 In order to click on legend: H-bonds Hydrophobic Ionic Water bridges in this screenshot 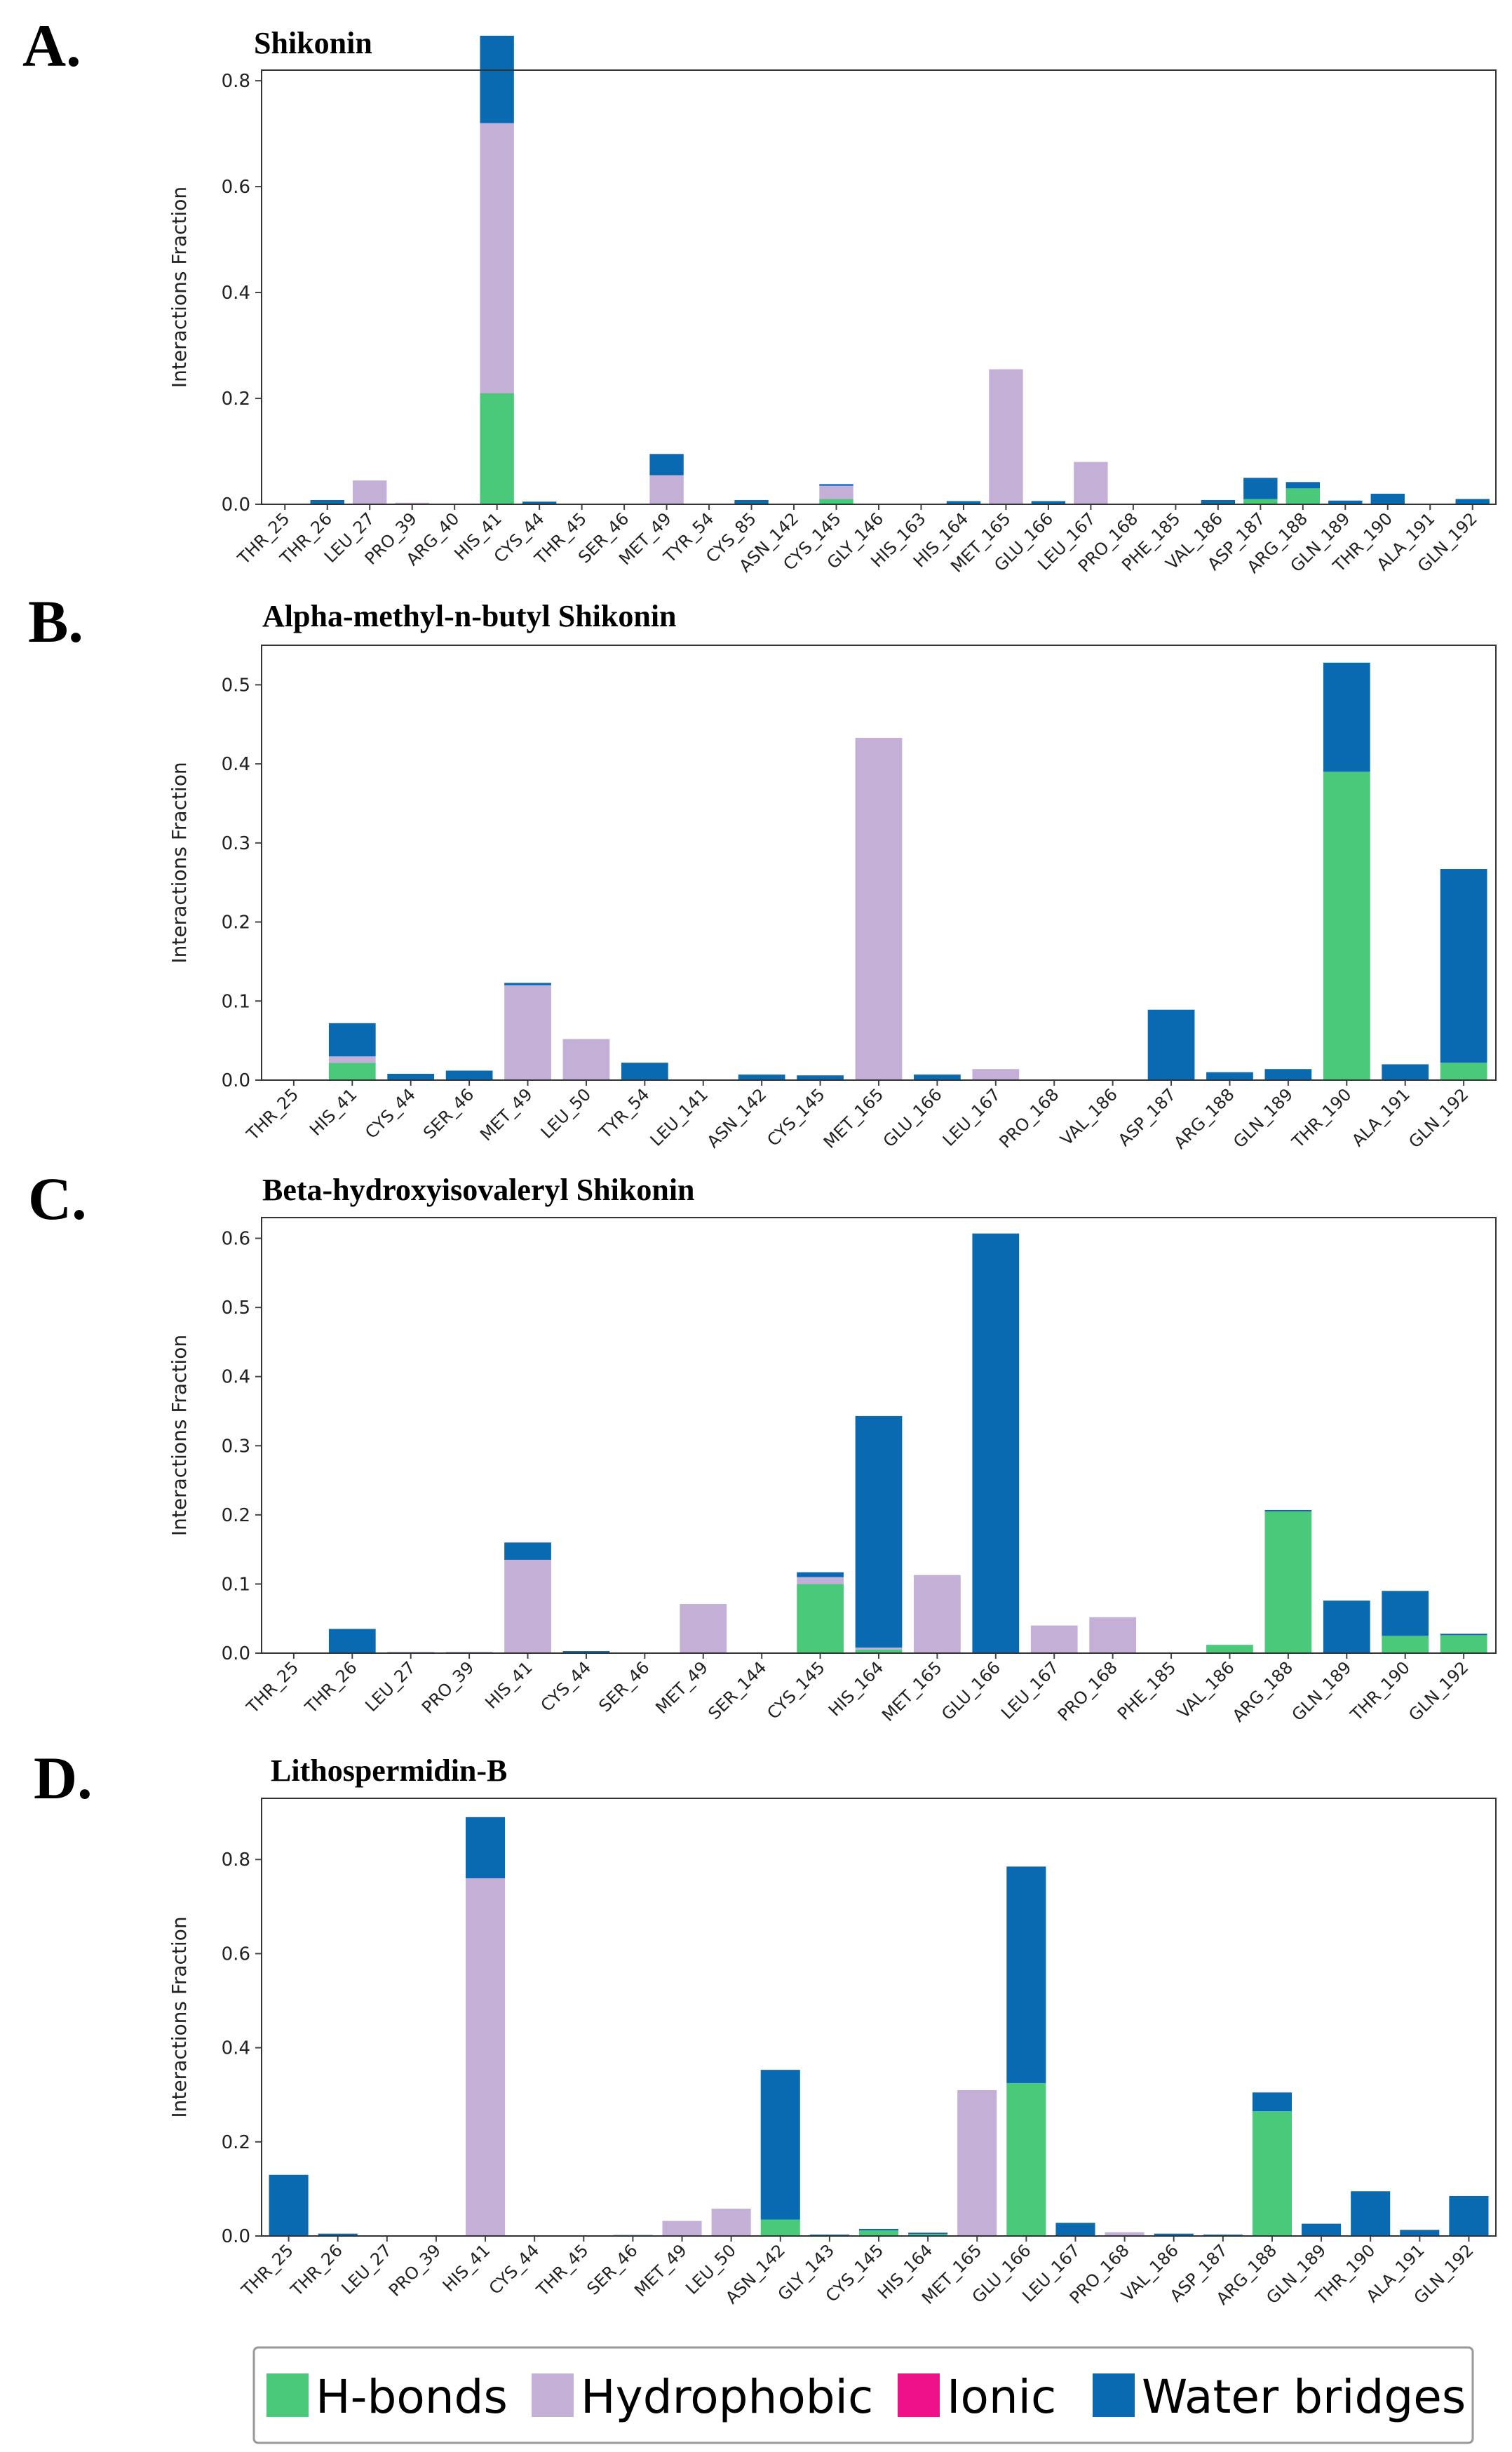, I will do `click(863, 2395)`.